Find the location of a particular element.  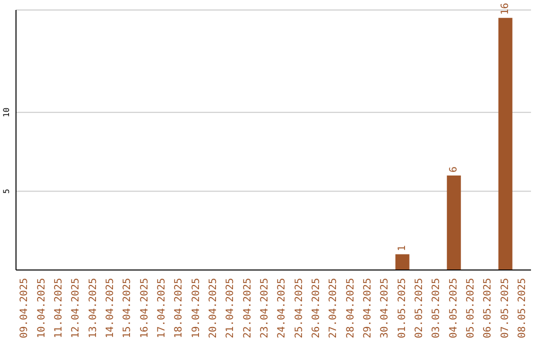

data-label: 6 is located at coordinates (454, 169).